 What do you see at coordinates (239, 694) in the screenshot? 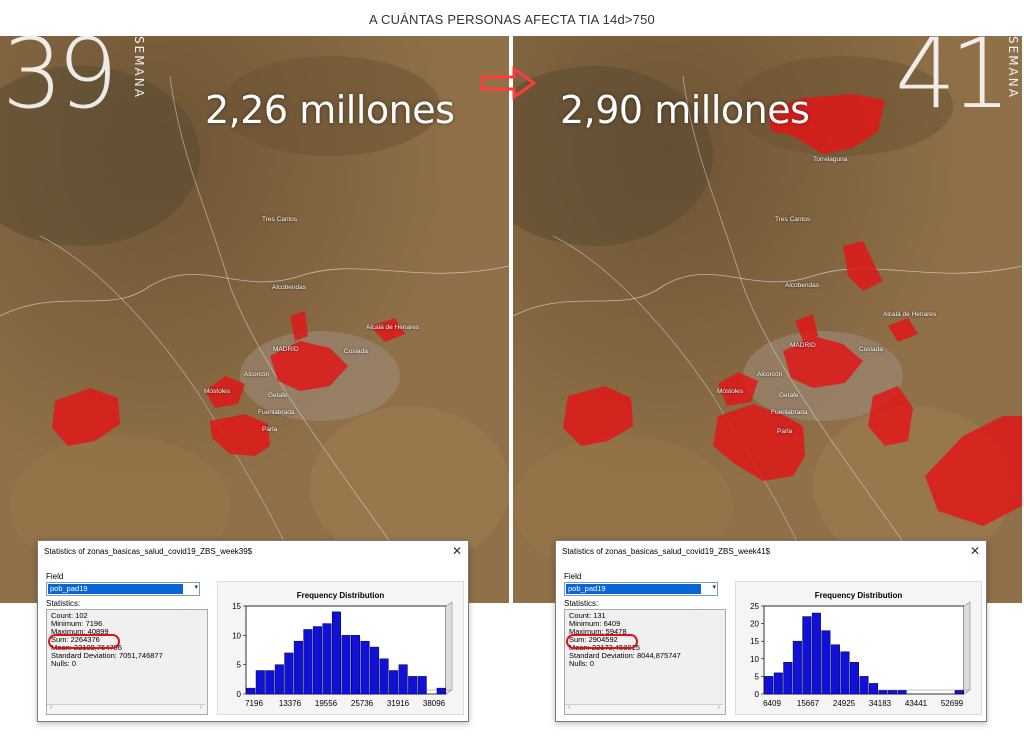
I see `y-tick-label: 0` at bounding box center [239, 694].